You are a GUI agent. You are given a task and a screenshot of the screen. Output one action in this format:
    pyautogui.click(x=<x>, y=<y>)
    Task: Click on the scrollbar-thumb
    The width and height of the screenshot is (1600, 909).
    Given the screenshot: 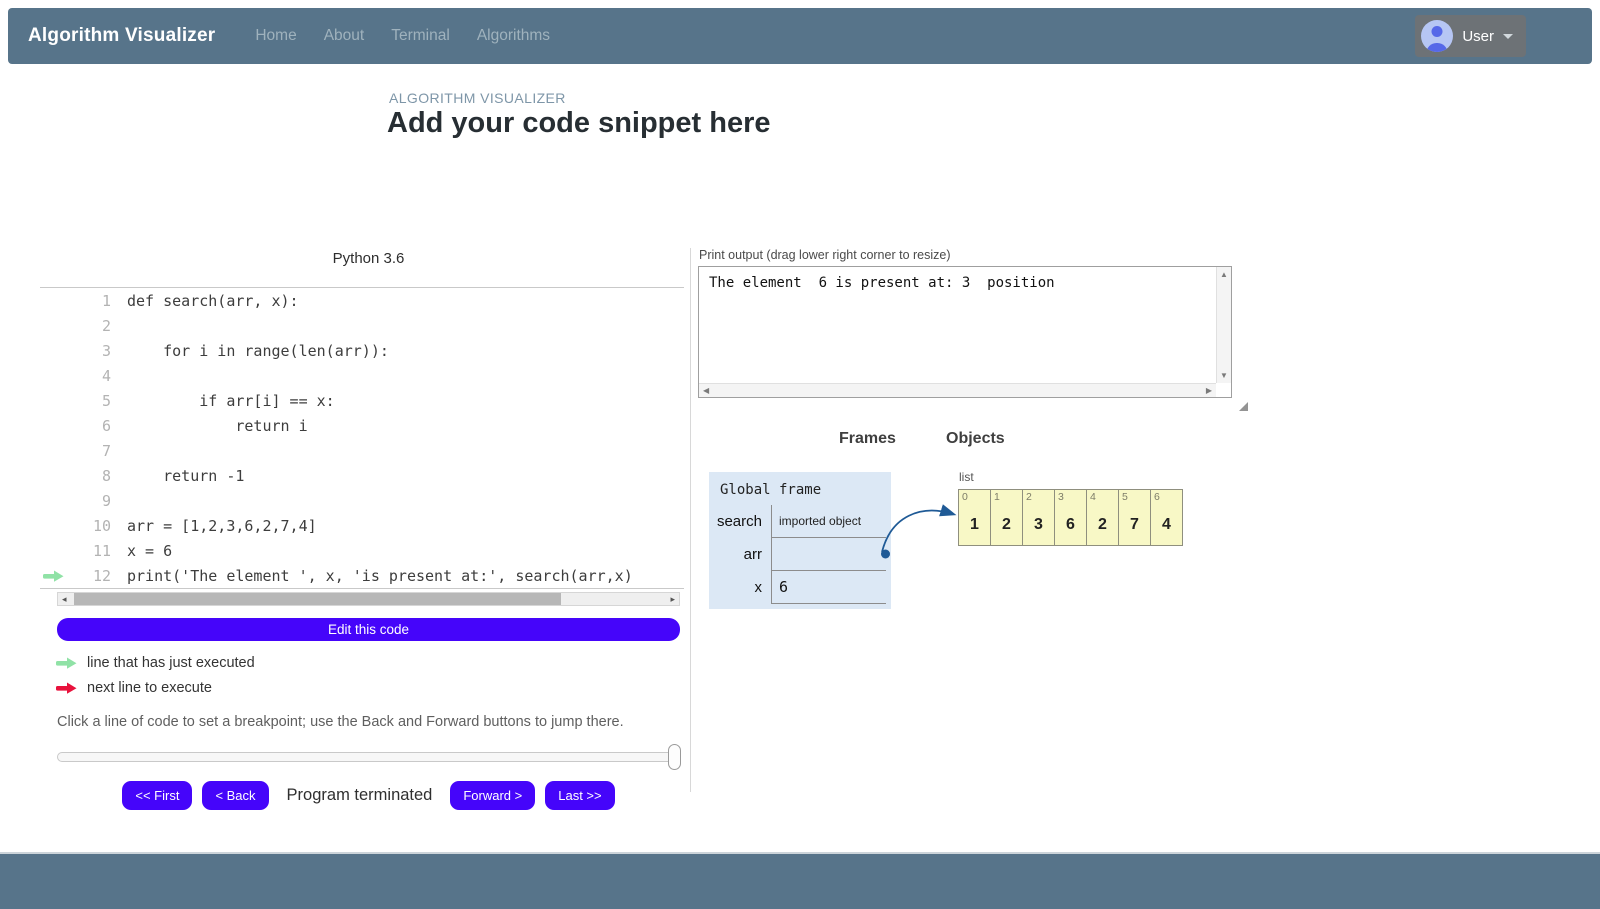 What is the action you would take?
    pyautogui.click(x=317, y=599)
    